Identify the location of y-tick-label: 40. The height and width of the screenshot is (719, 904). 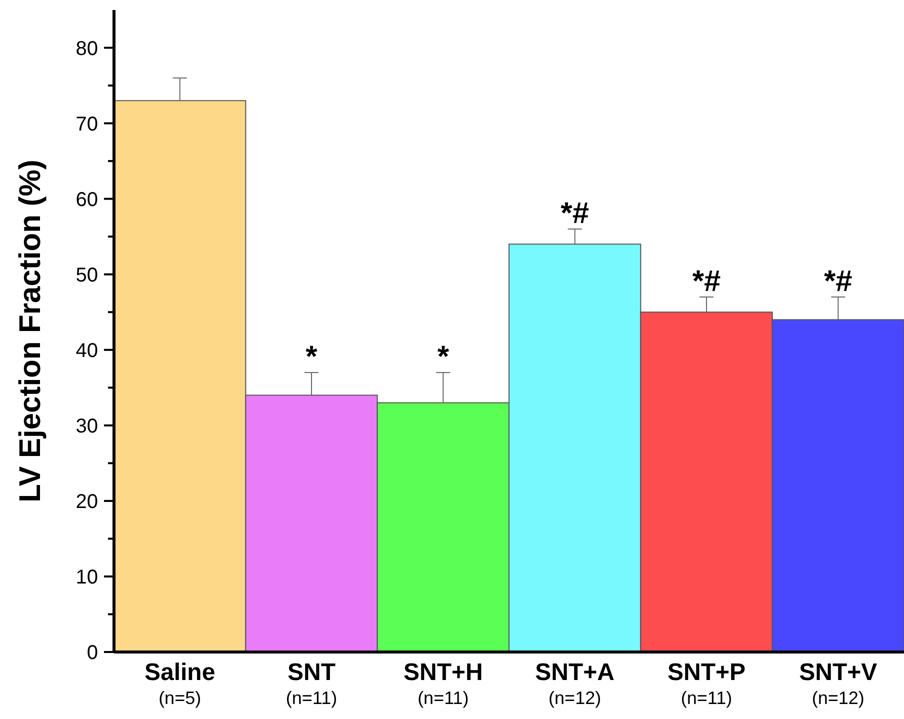
(87, 351).